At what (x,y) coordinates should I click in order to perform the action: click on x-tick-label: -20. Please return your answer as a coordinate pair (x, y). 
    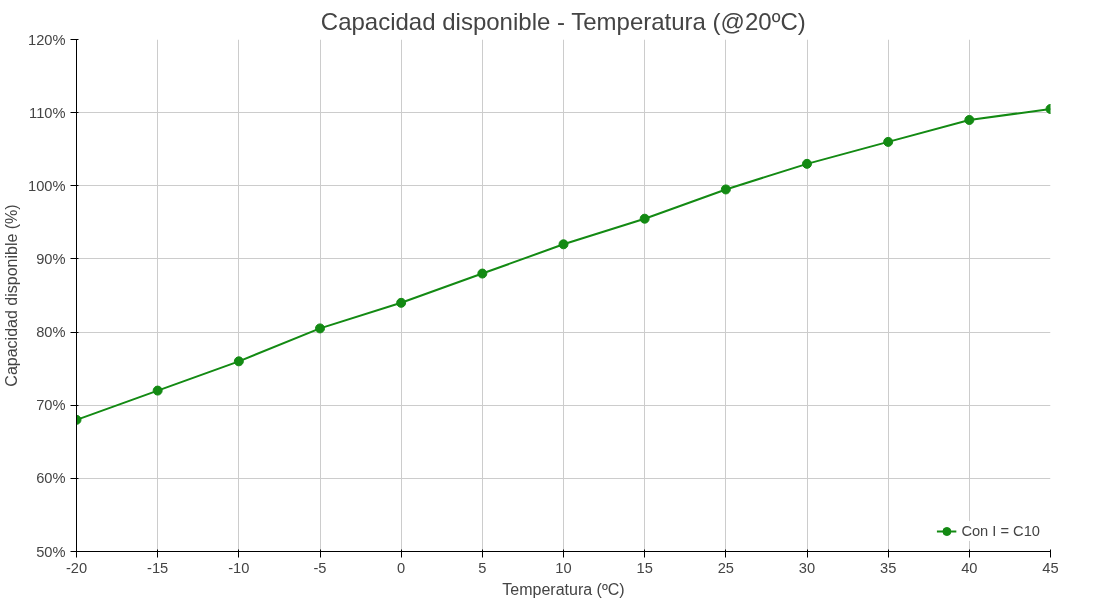
    Looking at the image, I should click on (76, 567).